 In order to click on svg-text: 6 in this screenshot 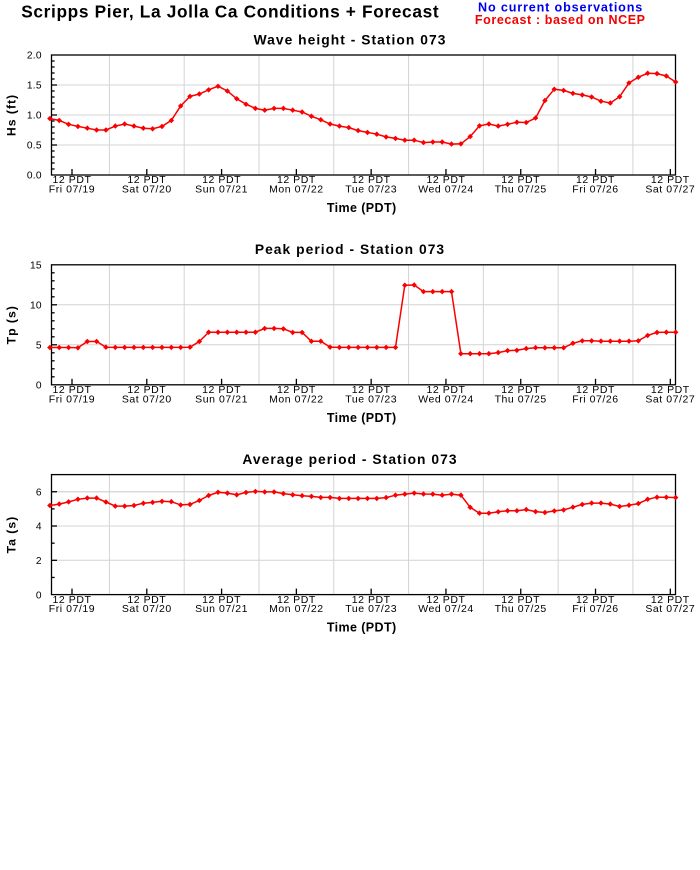, I will do `click(39, 492)`.